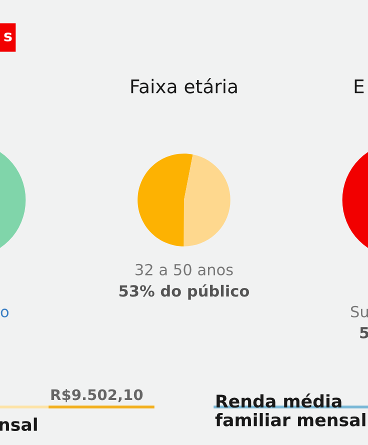 Image resolution: width=368 pixels, height=445 pixels. What do you see at coordinates (290, 410) in the screenshot?
I see `text: Renda média familiar mensal` at bounding box center [290, 410].